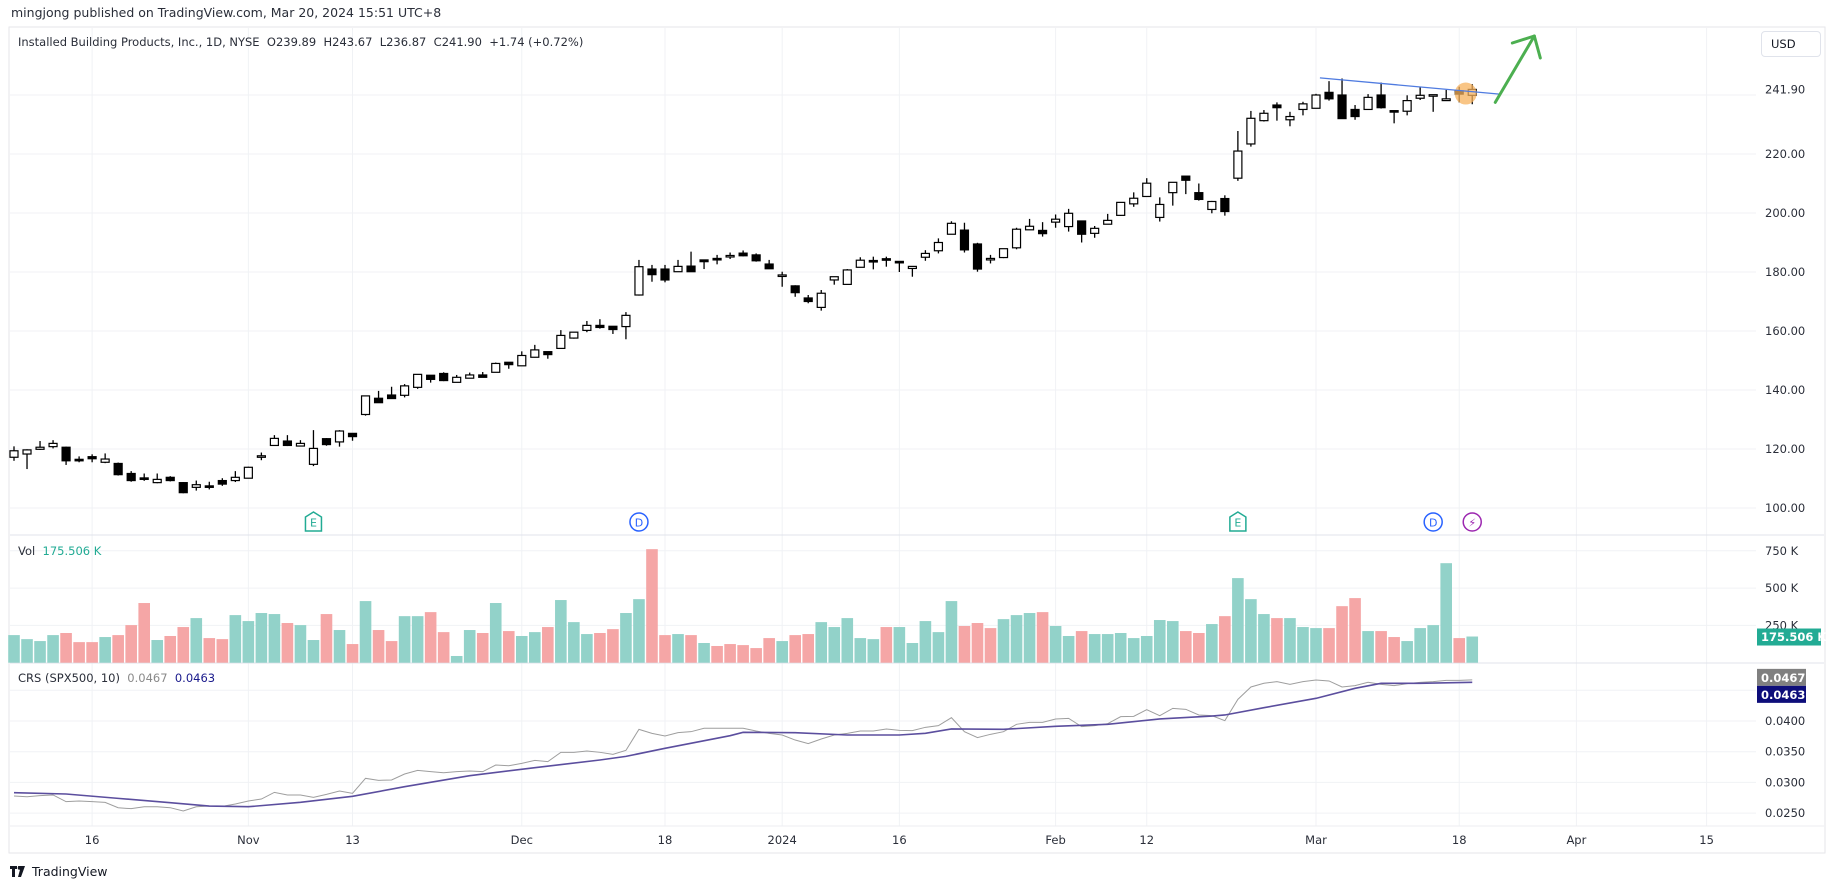  What do you see at coordinates (1146, 840) in the screenshot?
I see `x-axis-label: 12` at bounding box center [1146, 840].